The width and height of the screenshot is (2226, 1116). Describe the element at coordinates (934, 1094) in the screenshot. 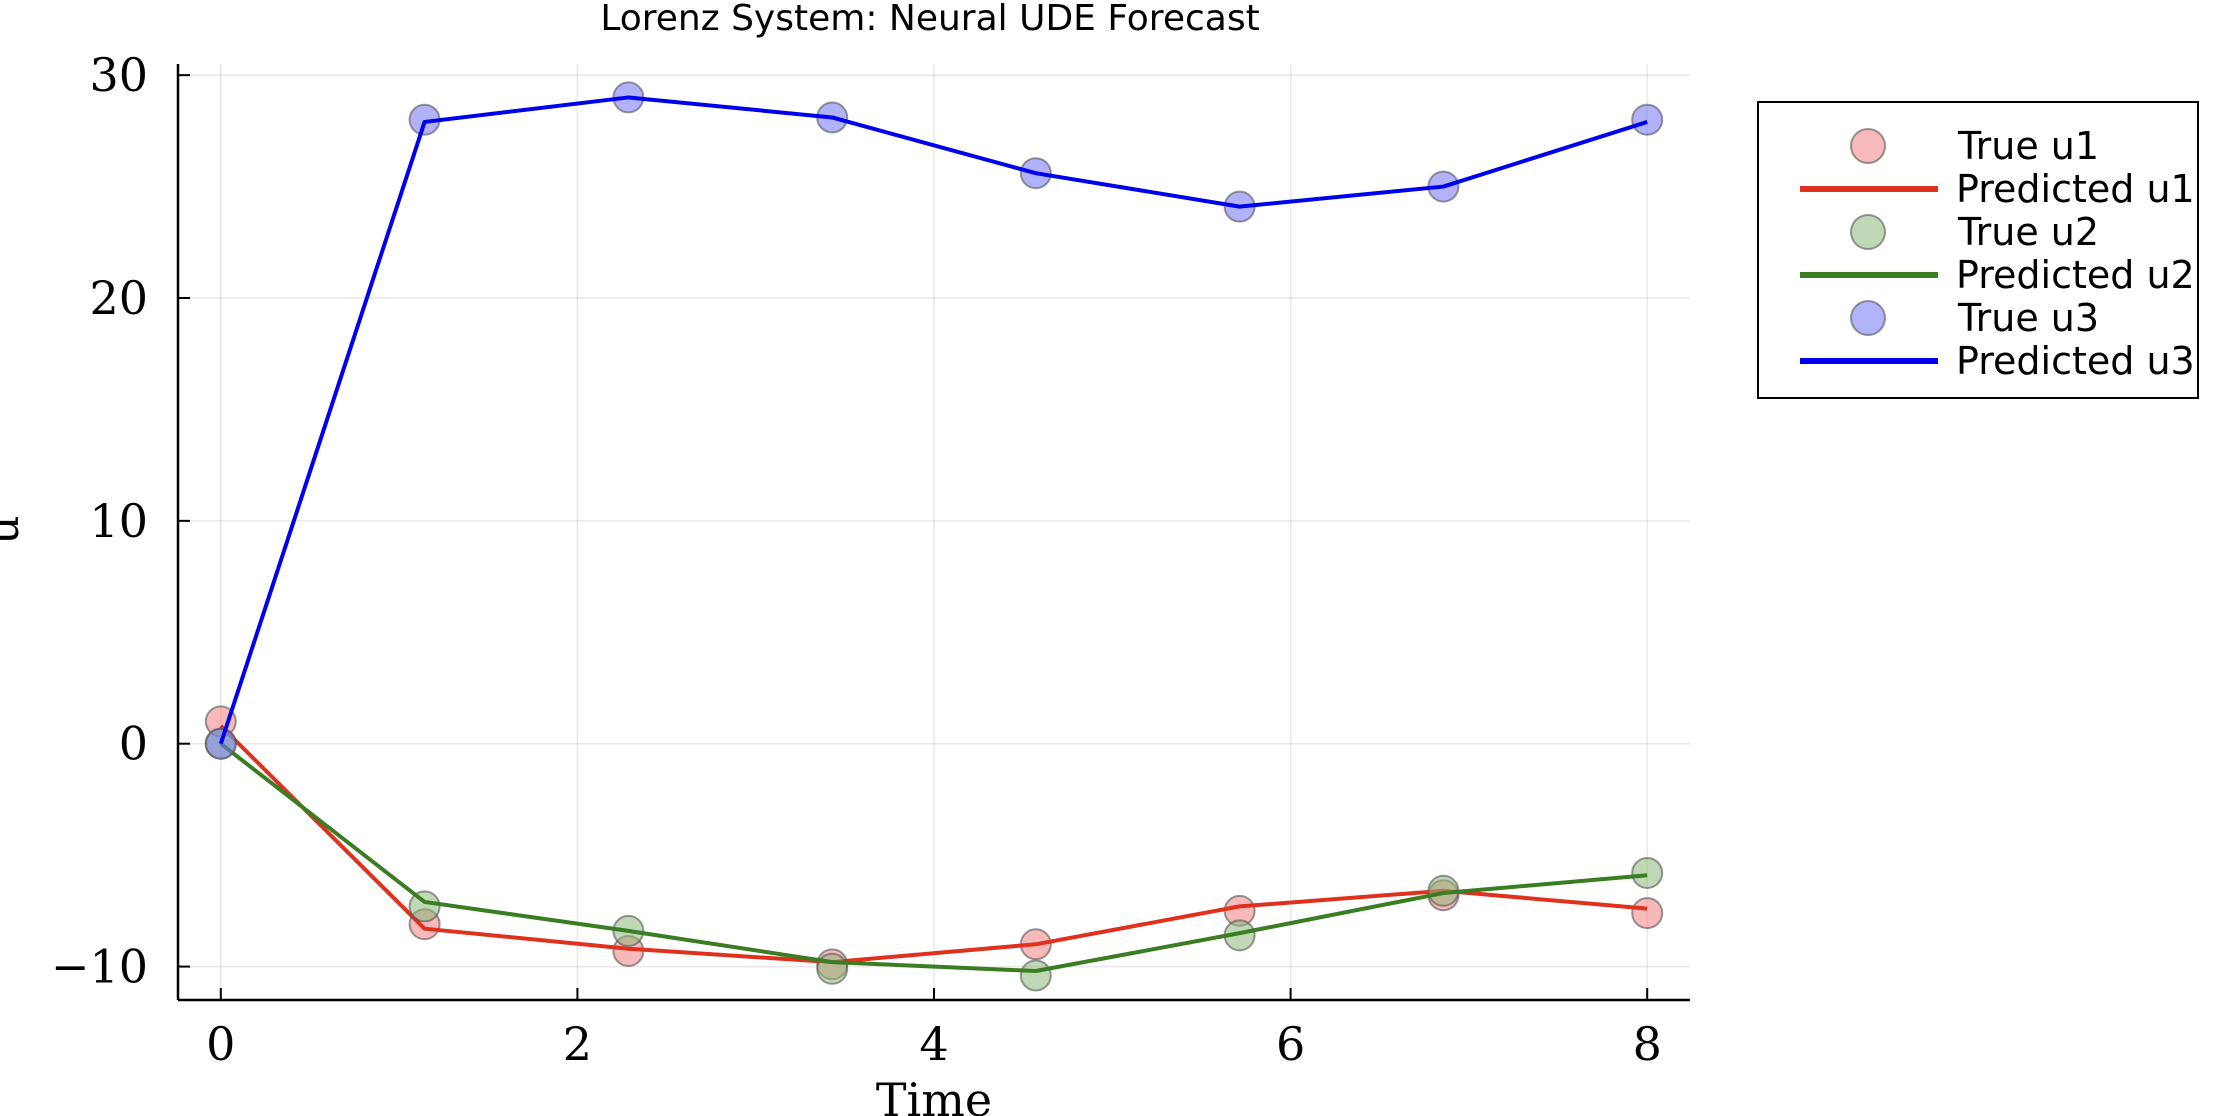

I see `x-axis-label: Time` at that location.